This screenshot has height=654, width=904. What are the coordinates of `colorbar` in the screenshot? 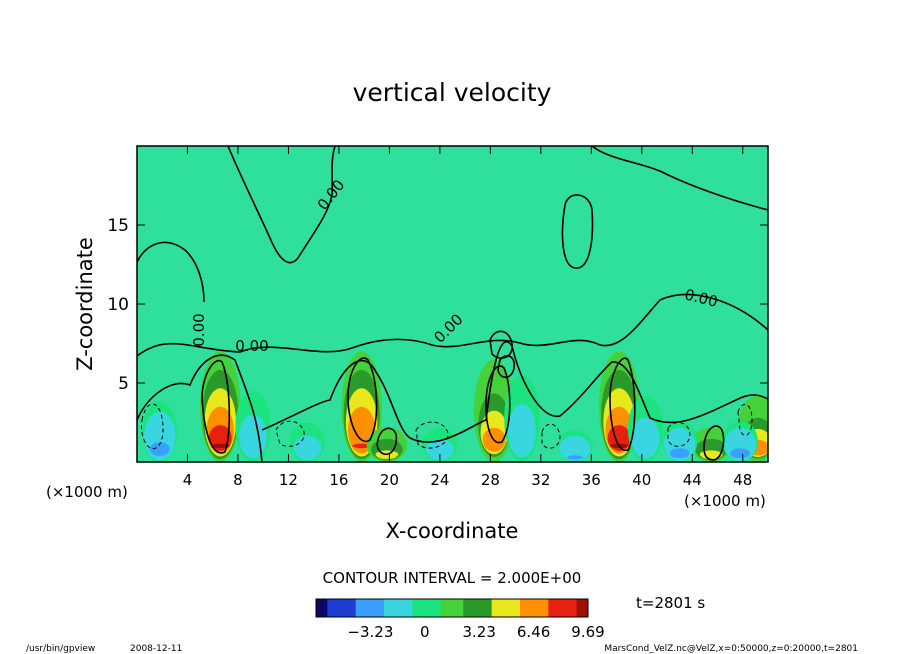 It's located at (452, 608).